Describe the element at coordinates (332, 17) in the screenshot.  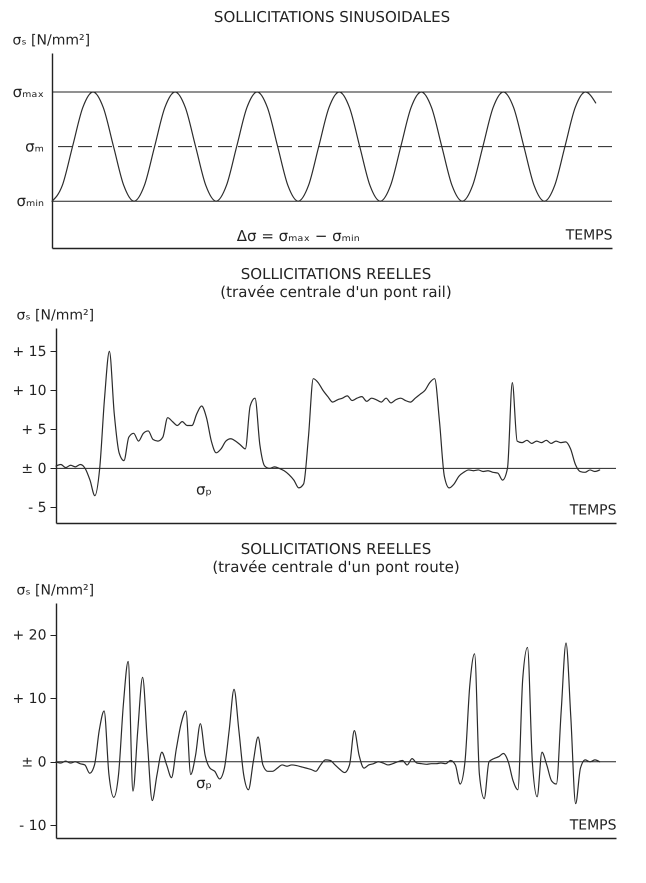
I see `chart-title: SOLLICITATIONS SINUSOIDALES` at that location.